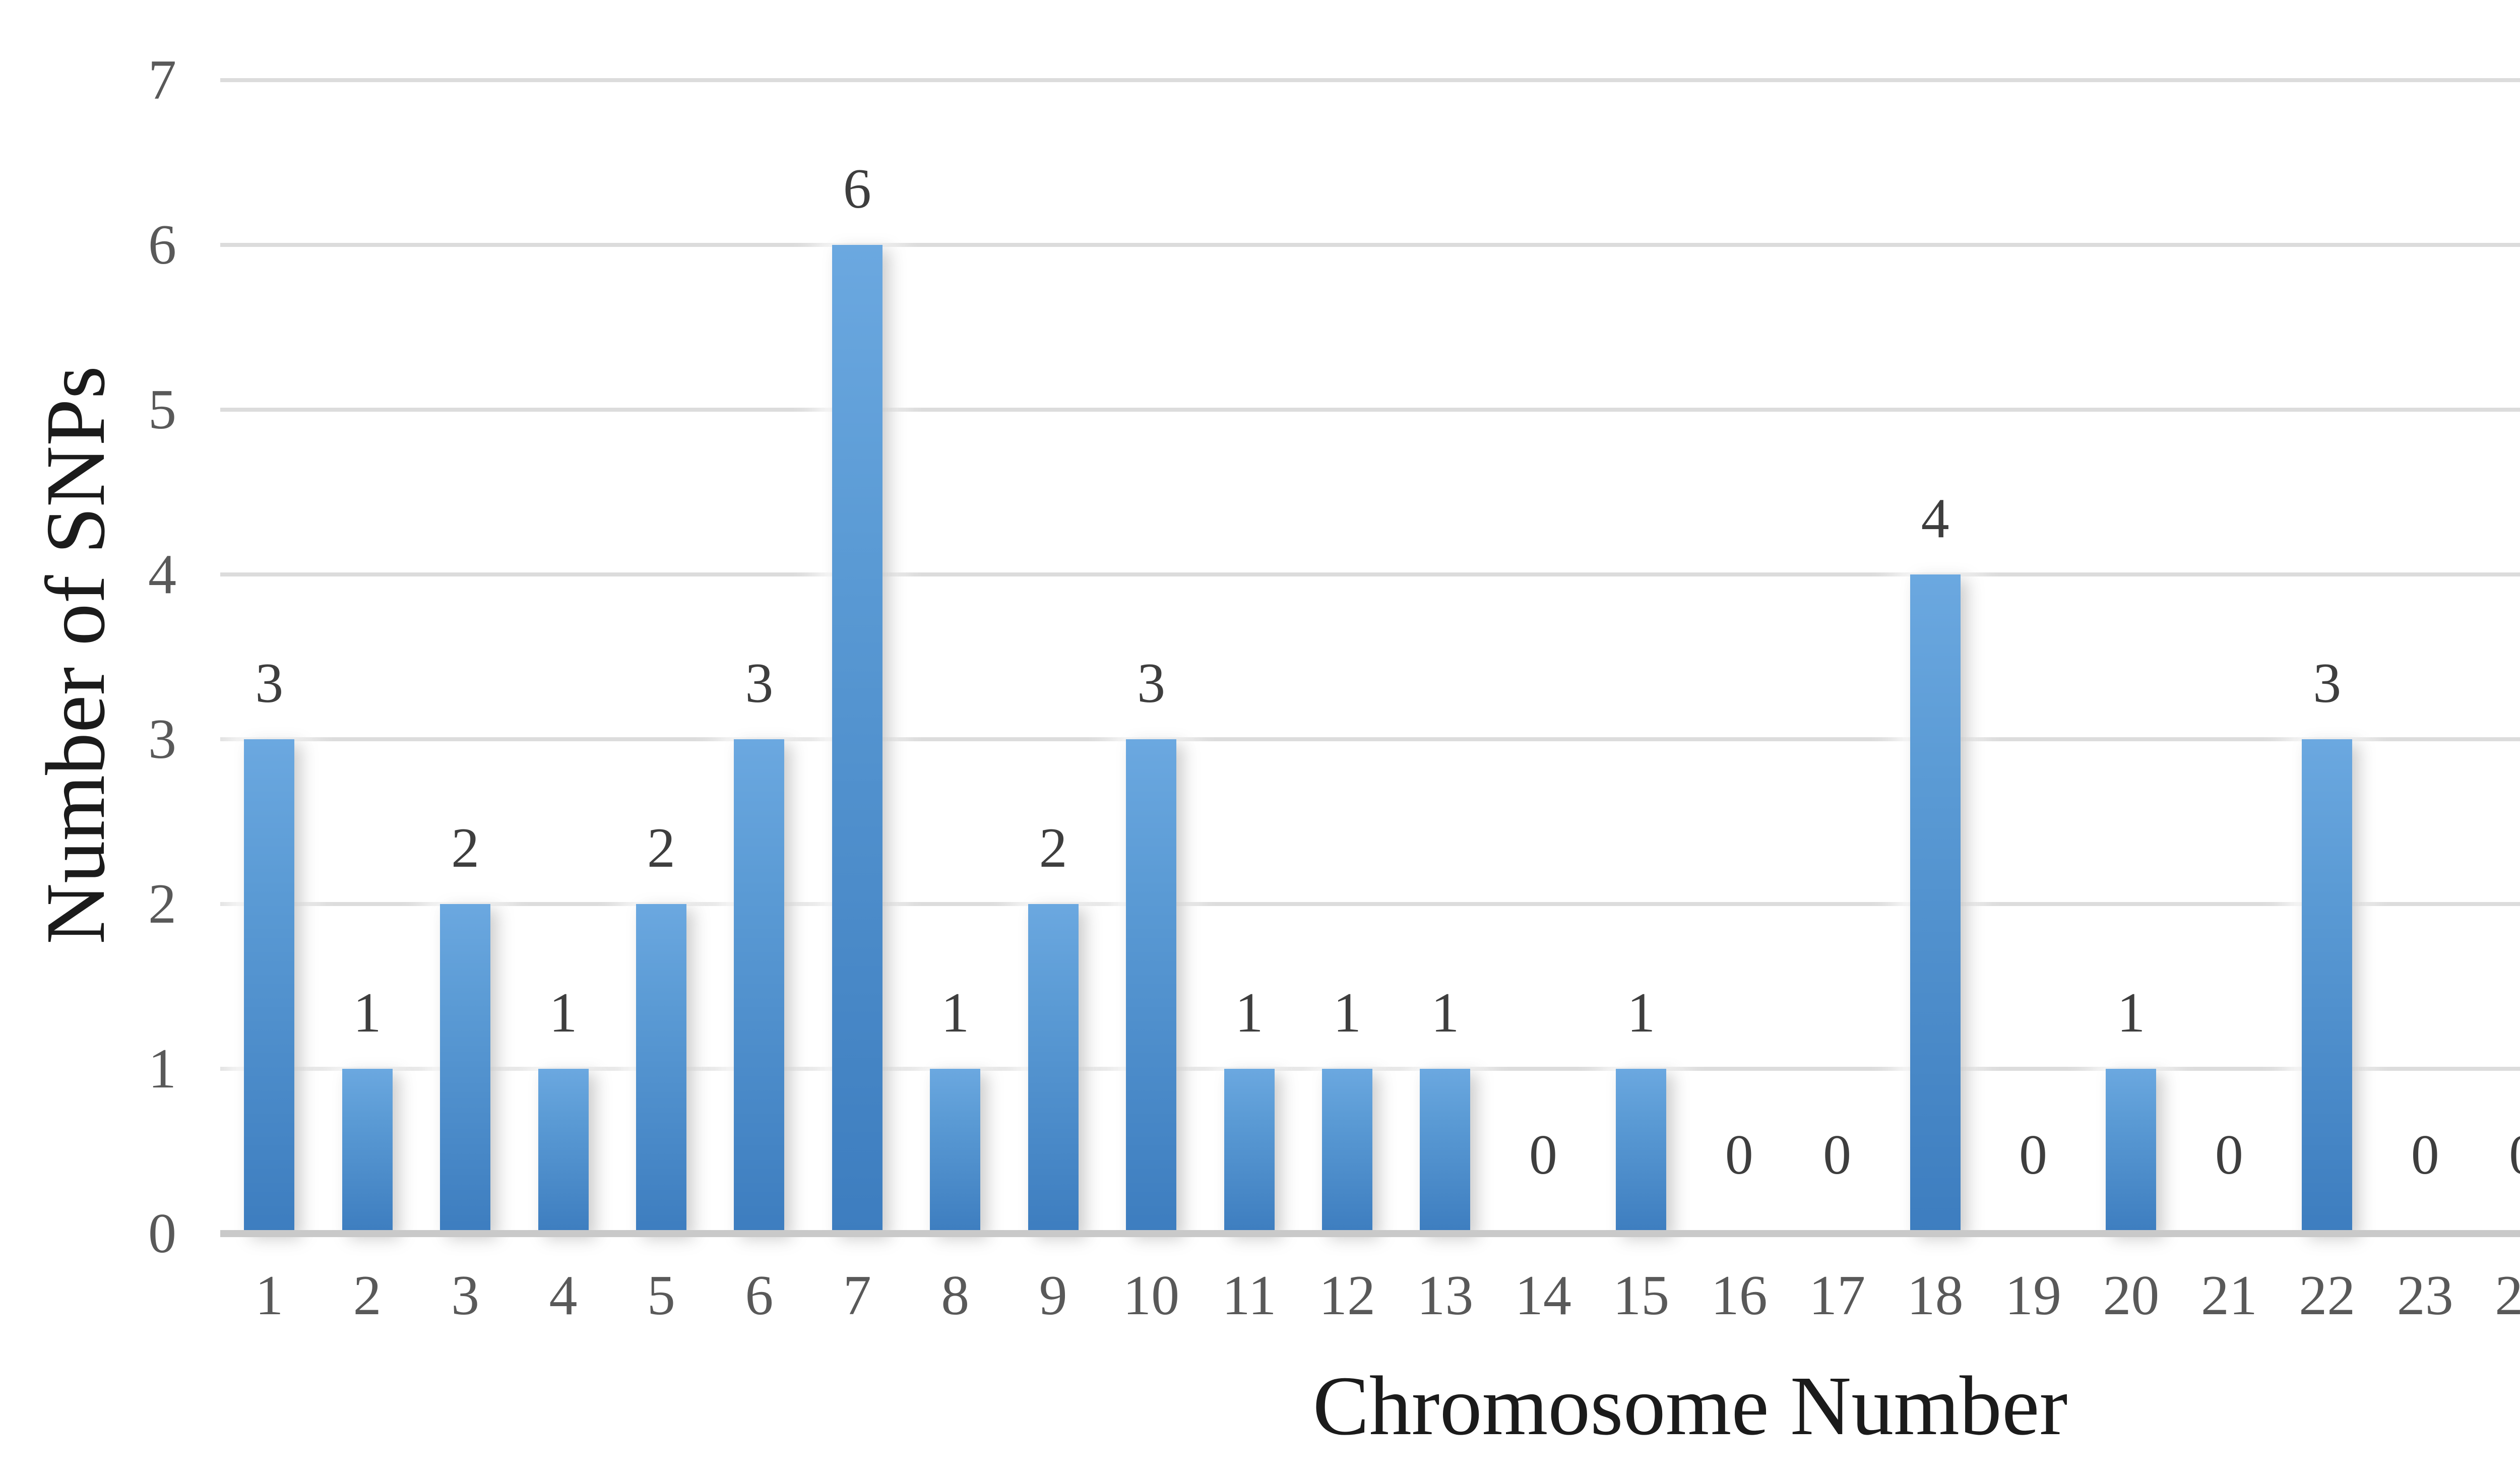 This screenshot has width=2520, height=1480. Describe the element at coordinates (2131, 1295) in the screenshot. I see `x-tick-label: 20` at that location.